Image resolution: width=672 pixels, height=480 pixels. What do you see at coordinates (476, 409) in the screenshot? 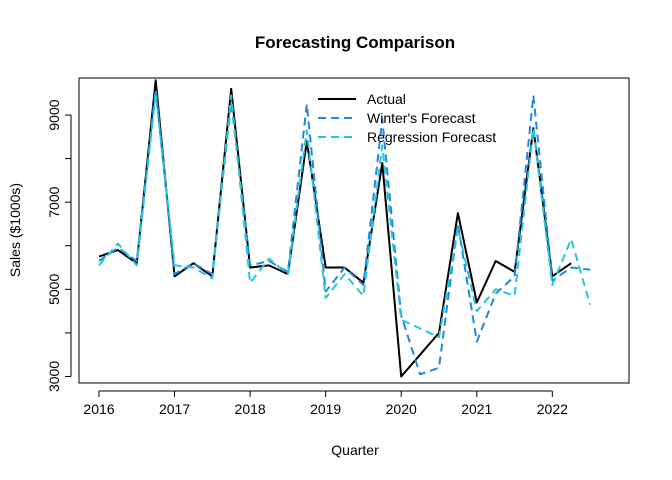
I see `x-tick-label: 2021` at bounding box center [476, 409].